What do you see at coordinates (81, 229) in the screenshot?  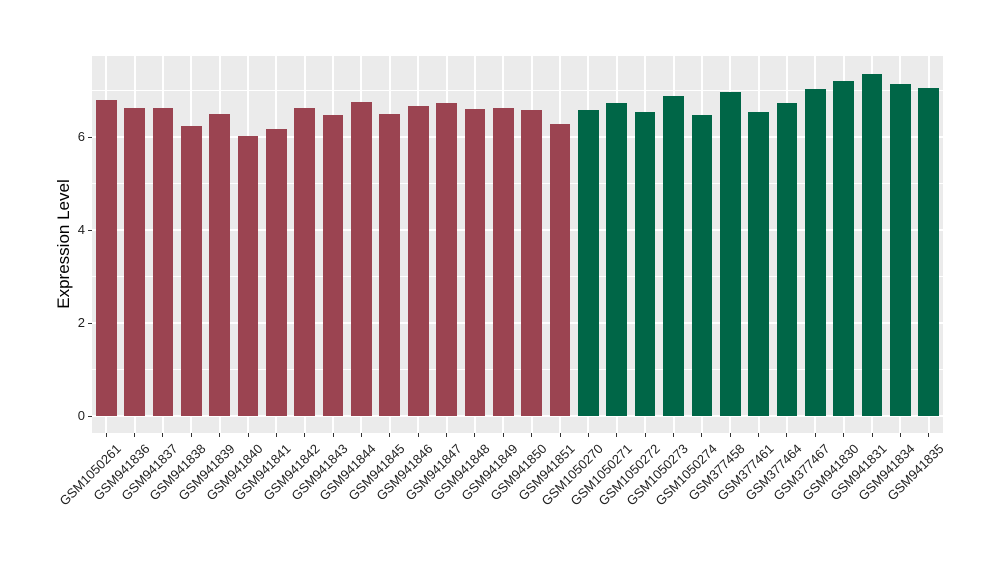 I see `y-tick-label: 4` at bounding box center [81, 229].